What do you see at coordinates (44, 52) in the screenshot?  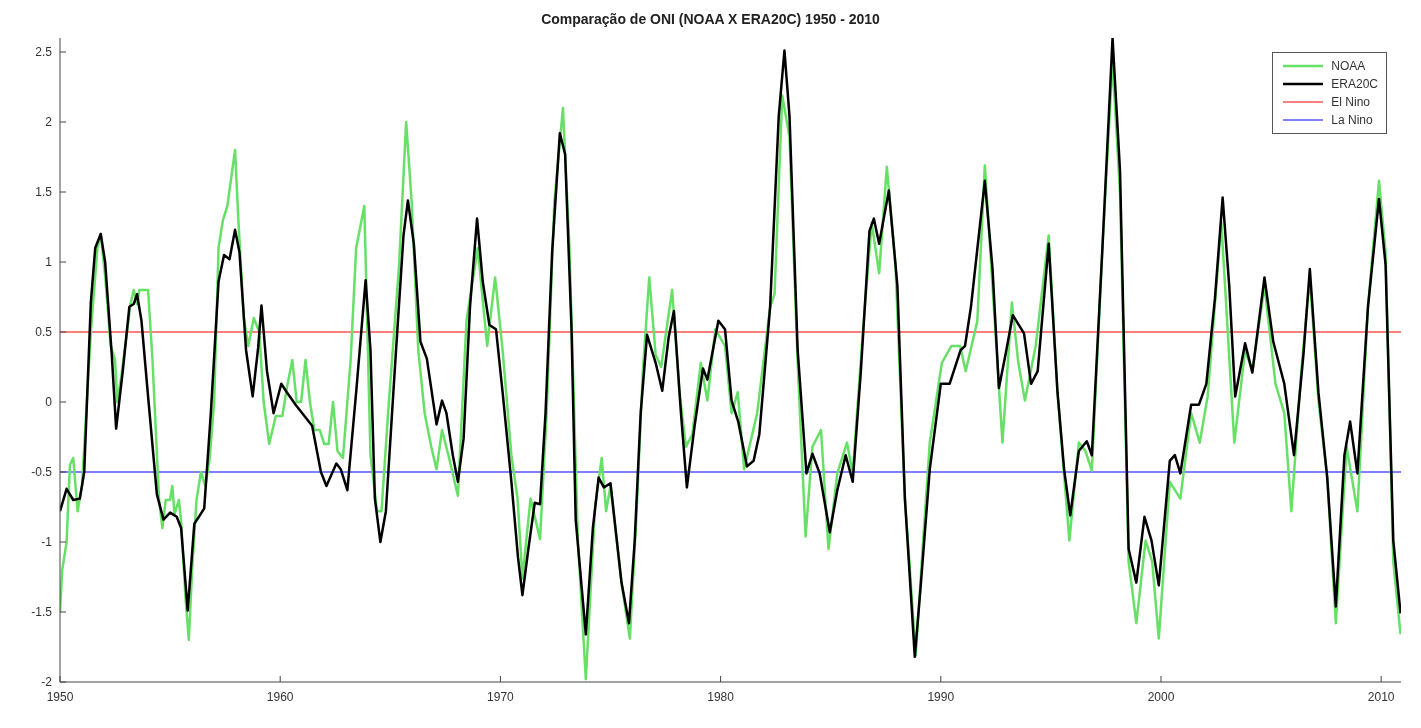 I see `y-tick-label: 2.5` at bounding box center [44, 52].